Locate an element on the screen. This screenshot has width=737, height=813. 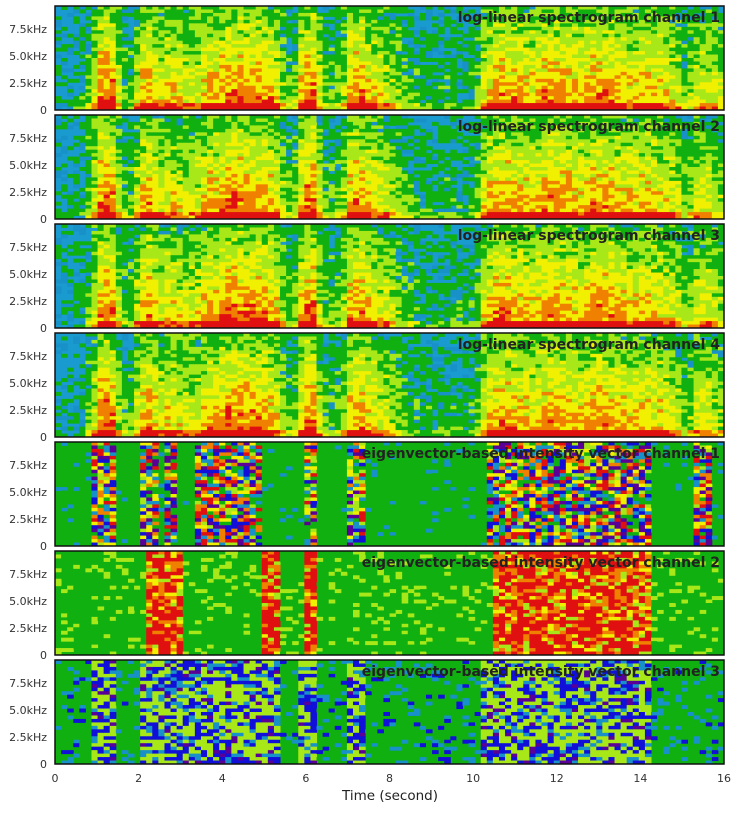
y-tick-label: 7.5kHz is located at coordinates (28, 29).